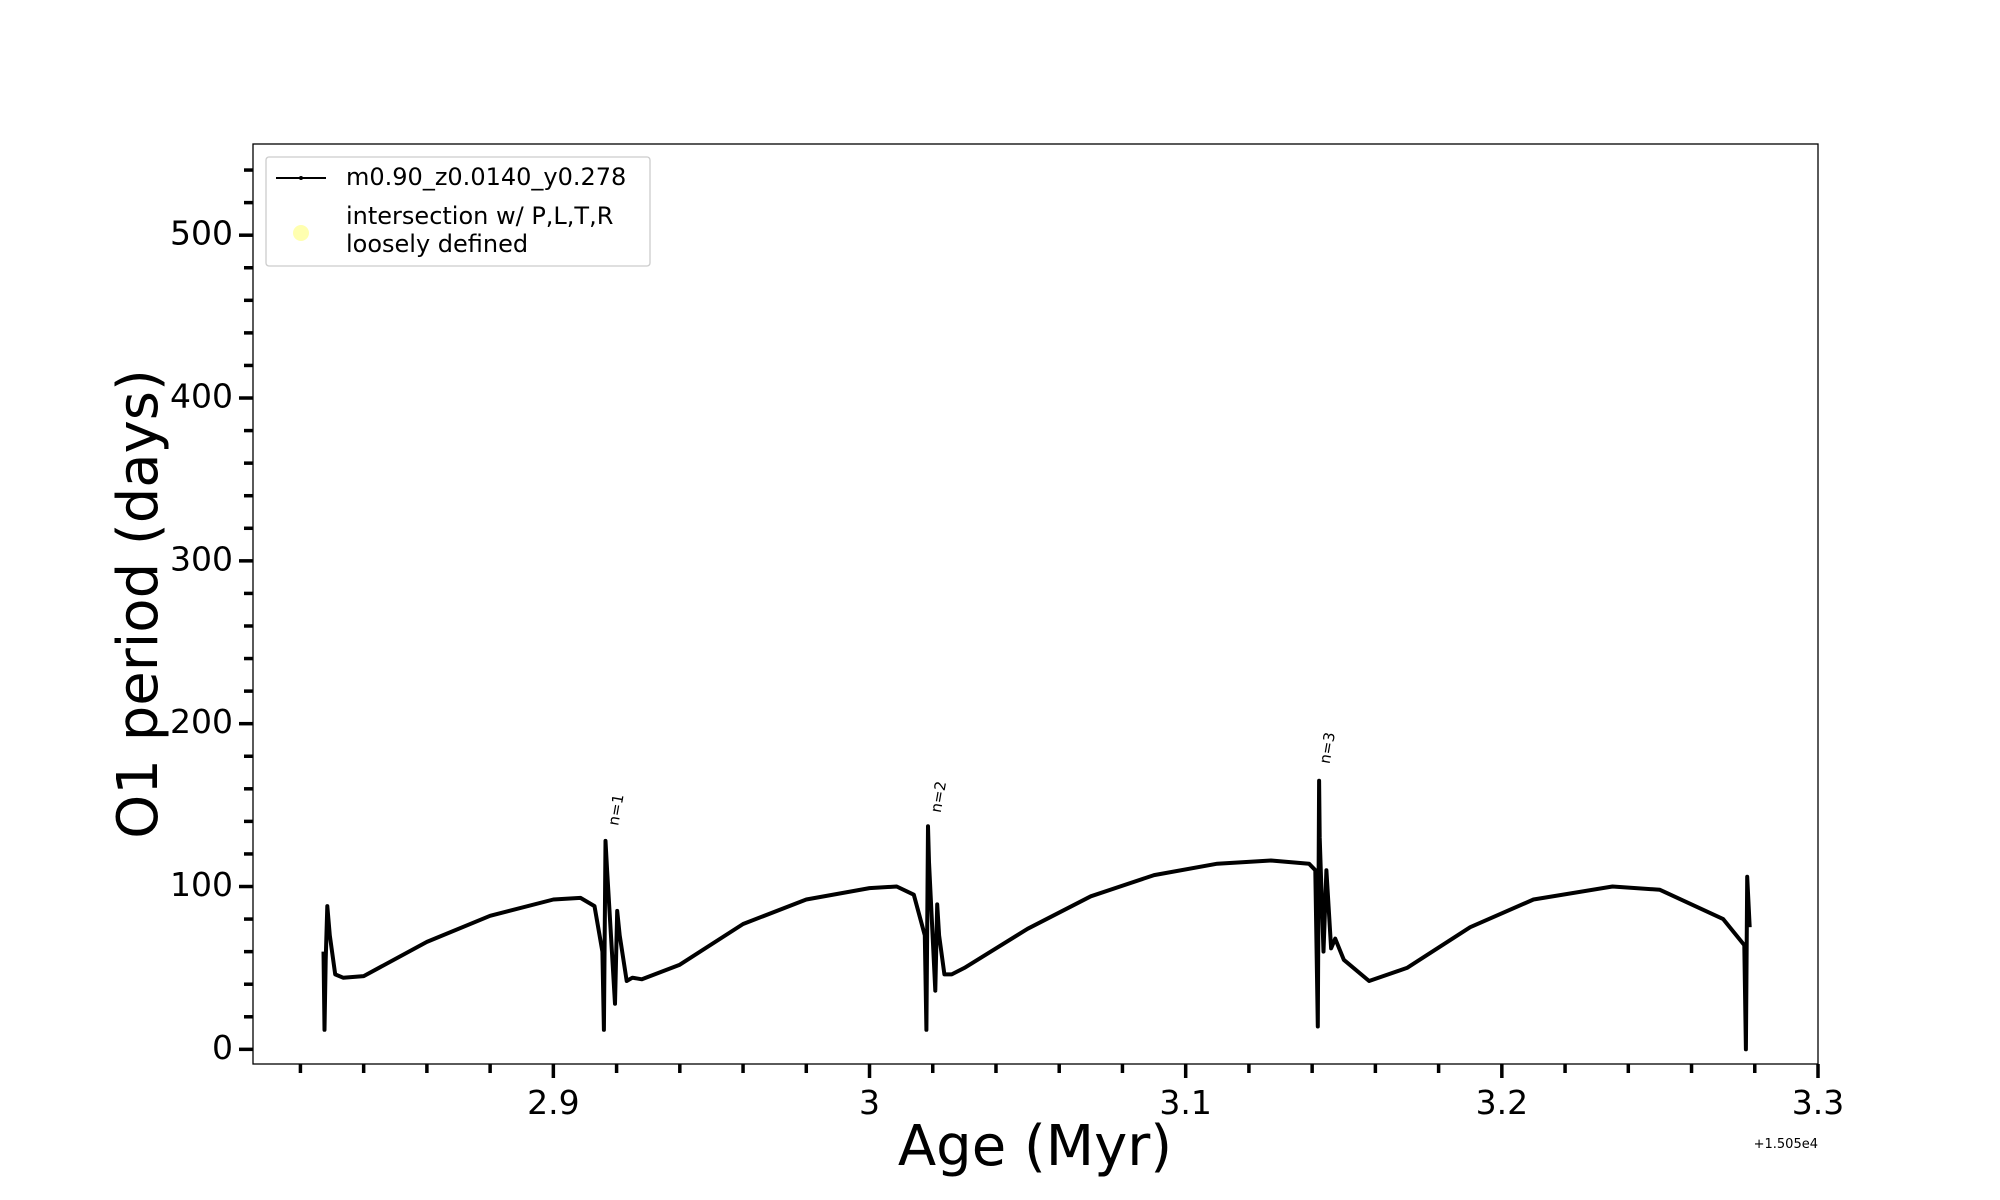 This screenshot has height=1200, width=2000. What do you see at coordinates (201, 721) in the screenshot?
I see `y-tick-label: 200` at bounding box center [201, 721].